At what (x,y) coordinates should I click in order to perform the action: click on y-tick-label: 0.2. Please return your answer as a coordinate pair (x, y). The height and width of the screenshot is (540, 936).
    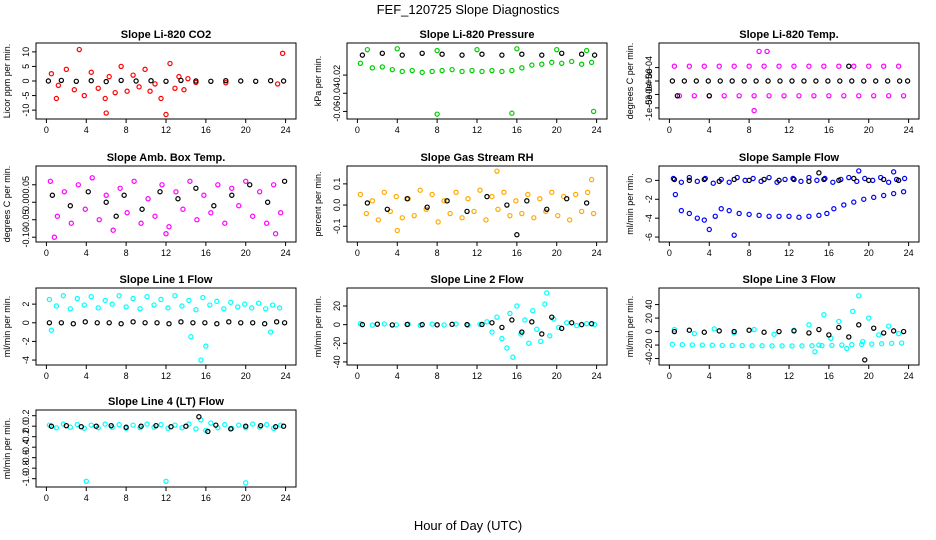
    Looking at the image, I should click on (26, 415).